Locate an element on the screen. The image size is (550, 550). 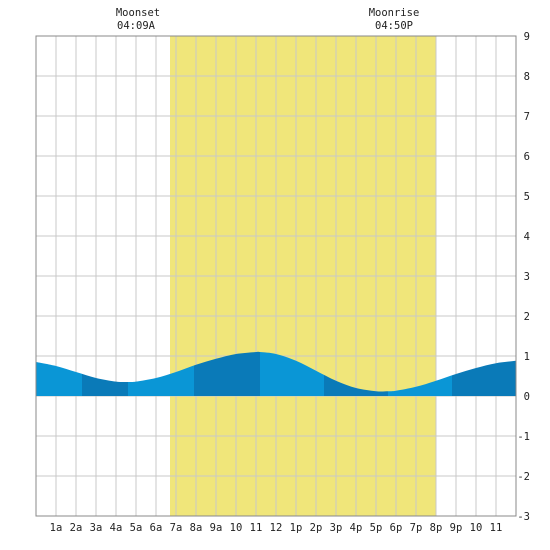
x-tick-label: 3a is located at coordinates (96, 528).